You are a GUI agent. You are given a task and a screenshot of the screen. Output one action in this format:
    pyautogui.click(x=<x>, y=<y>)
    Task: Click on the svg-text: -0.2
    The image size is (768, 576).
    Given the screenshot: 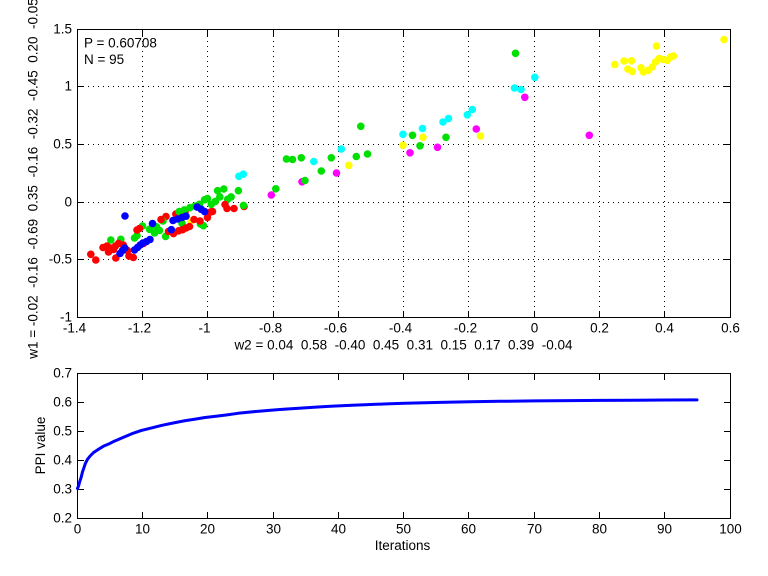 What is the action you would take?
    pyautogui.click(x=465, y=328)
    